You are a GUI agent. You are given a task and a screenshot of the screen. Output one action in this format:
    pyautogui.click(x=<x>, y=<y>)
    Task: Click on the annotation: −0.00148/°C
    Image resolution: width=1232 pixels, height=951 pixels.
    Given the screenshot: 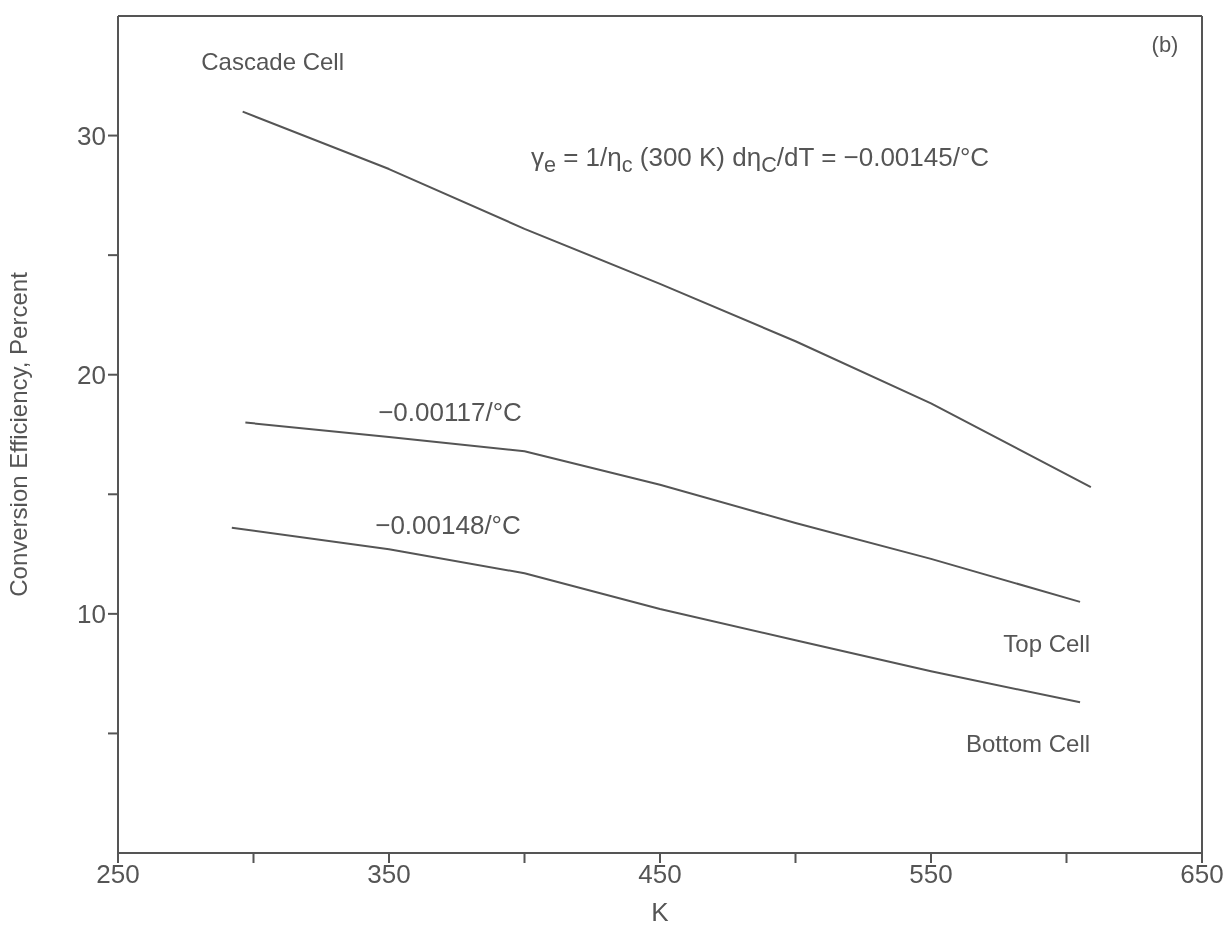 What is the action you would take?
    pyautogui.click(x=448, y=525)
    